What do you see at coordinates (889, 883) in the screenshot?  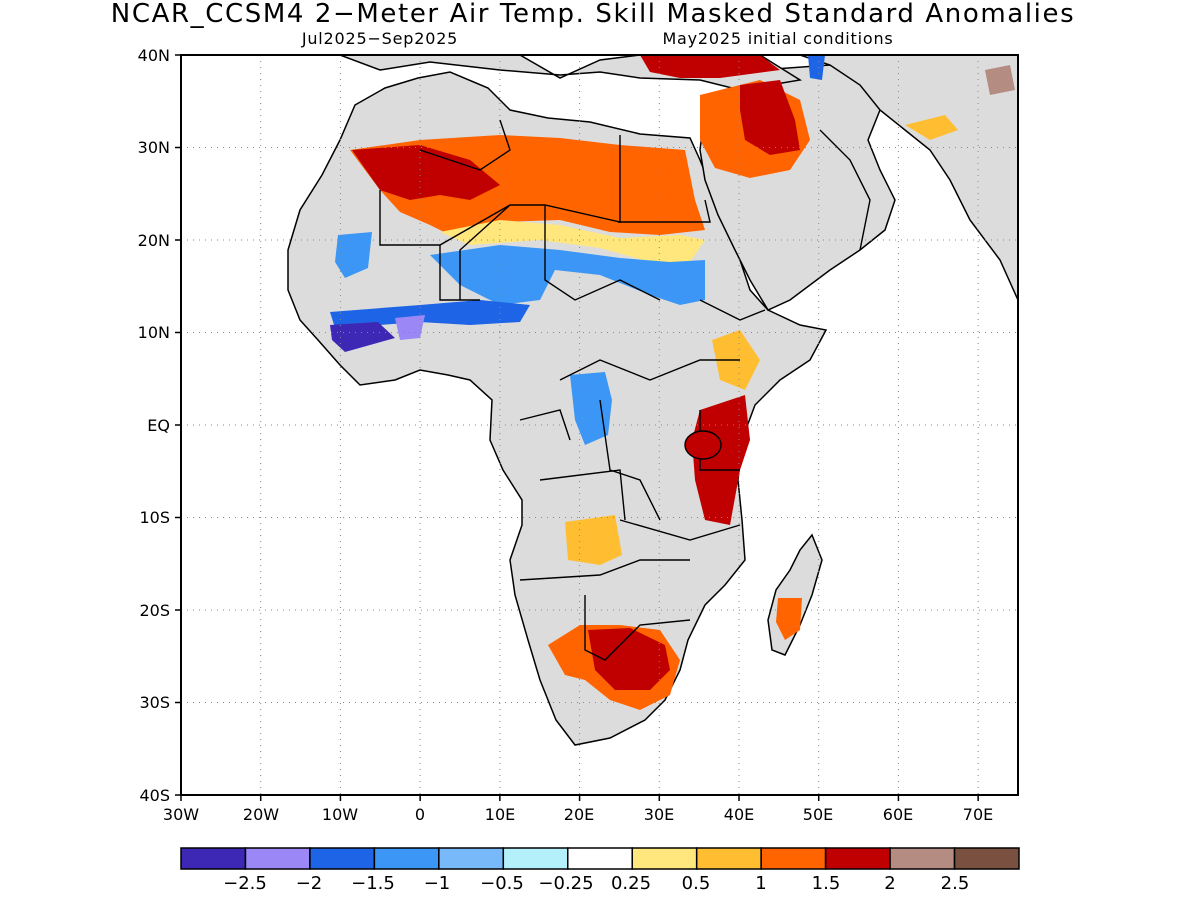 I see `colorbar-label: 2` at bounding box center [889, 883].